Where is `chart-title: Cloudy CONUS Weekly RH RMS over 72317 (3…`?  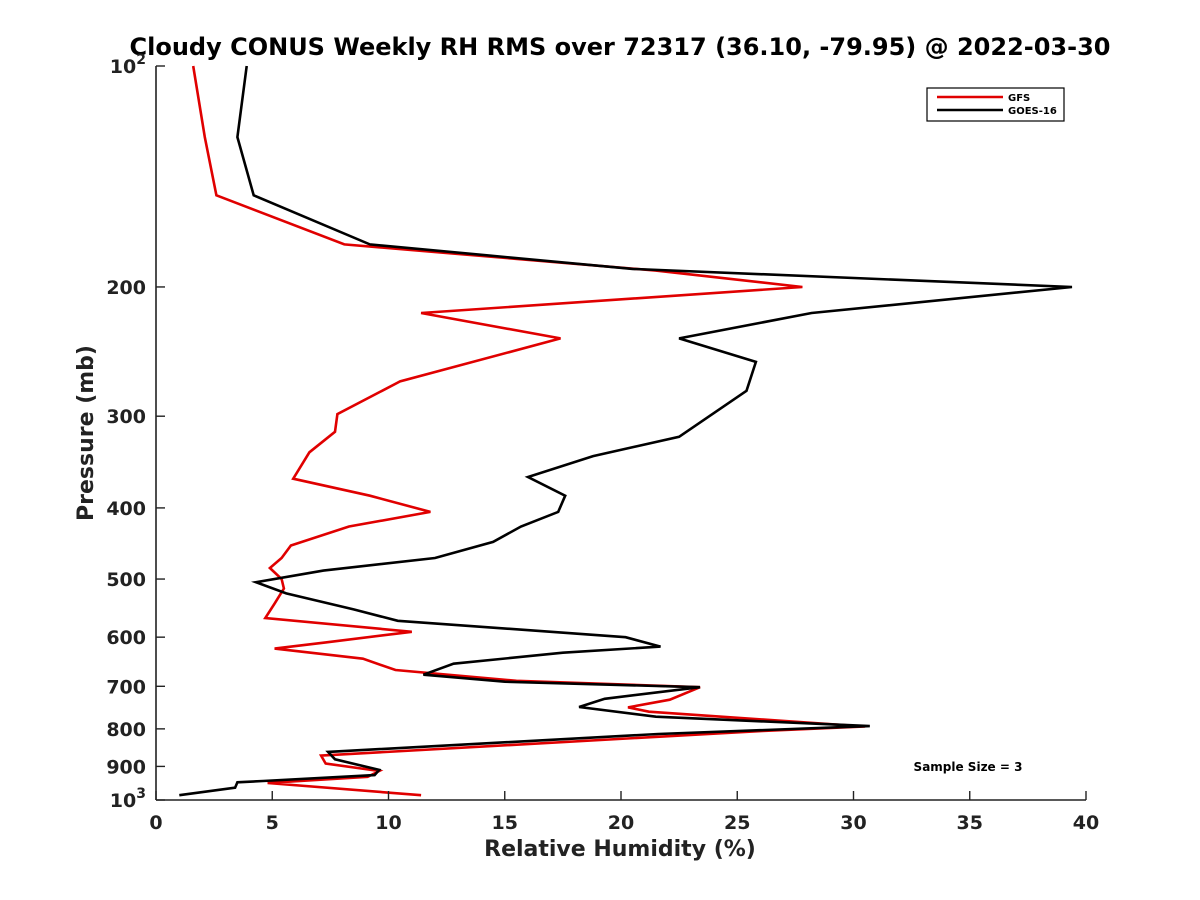
chart-title: Cloudy CONUS Weekly RH RMS over 72317 (3… is located at coordinates (620, 47).